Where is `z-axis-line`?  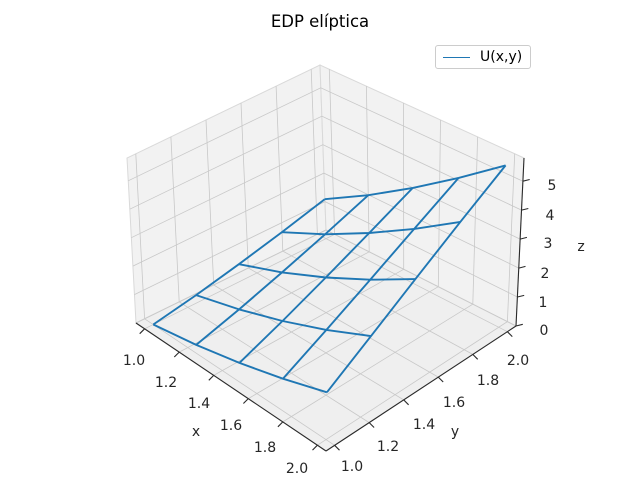
z-axis-line is located at coordinates (520, 242).